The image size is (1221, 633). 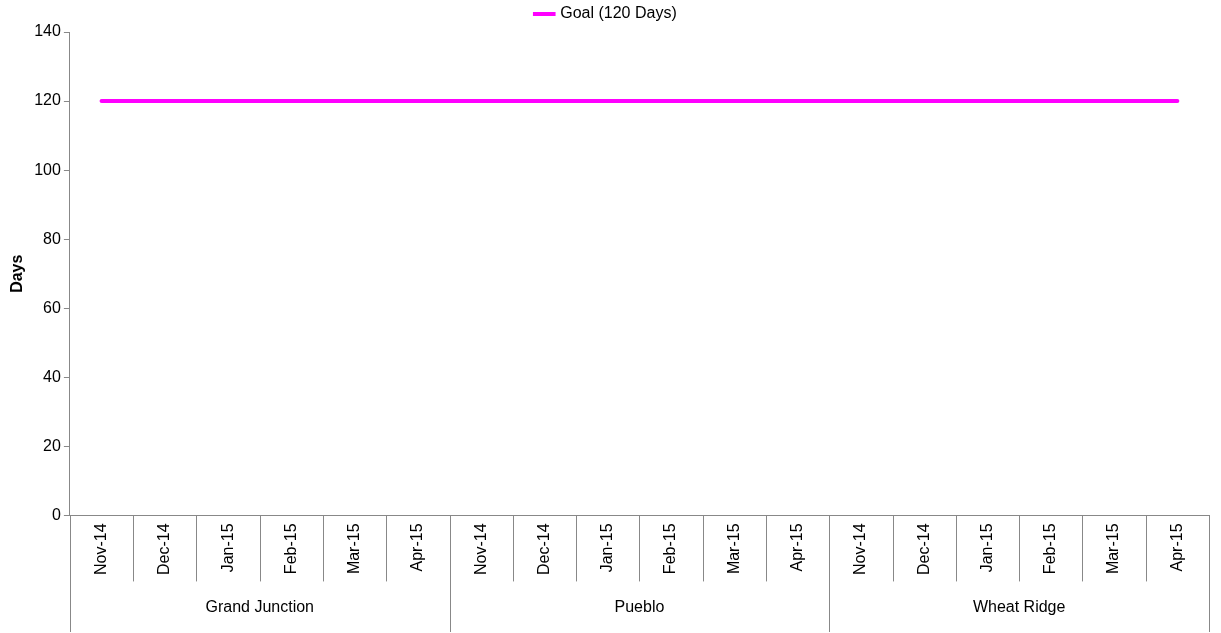 What do you see at coordinates (47, 169) in the screenshot?
I see `y-tick-label: 100` at bounding box center [47, 169].